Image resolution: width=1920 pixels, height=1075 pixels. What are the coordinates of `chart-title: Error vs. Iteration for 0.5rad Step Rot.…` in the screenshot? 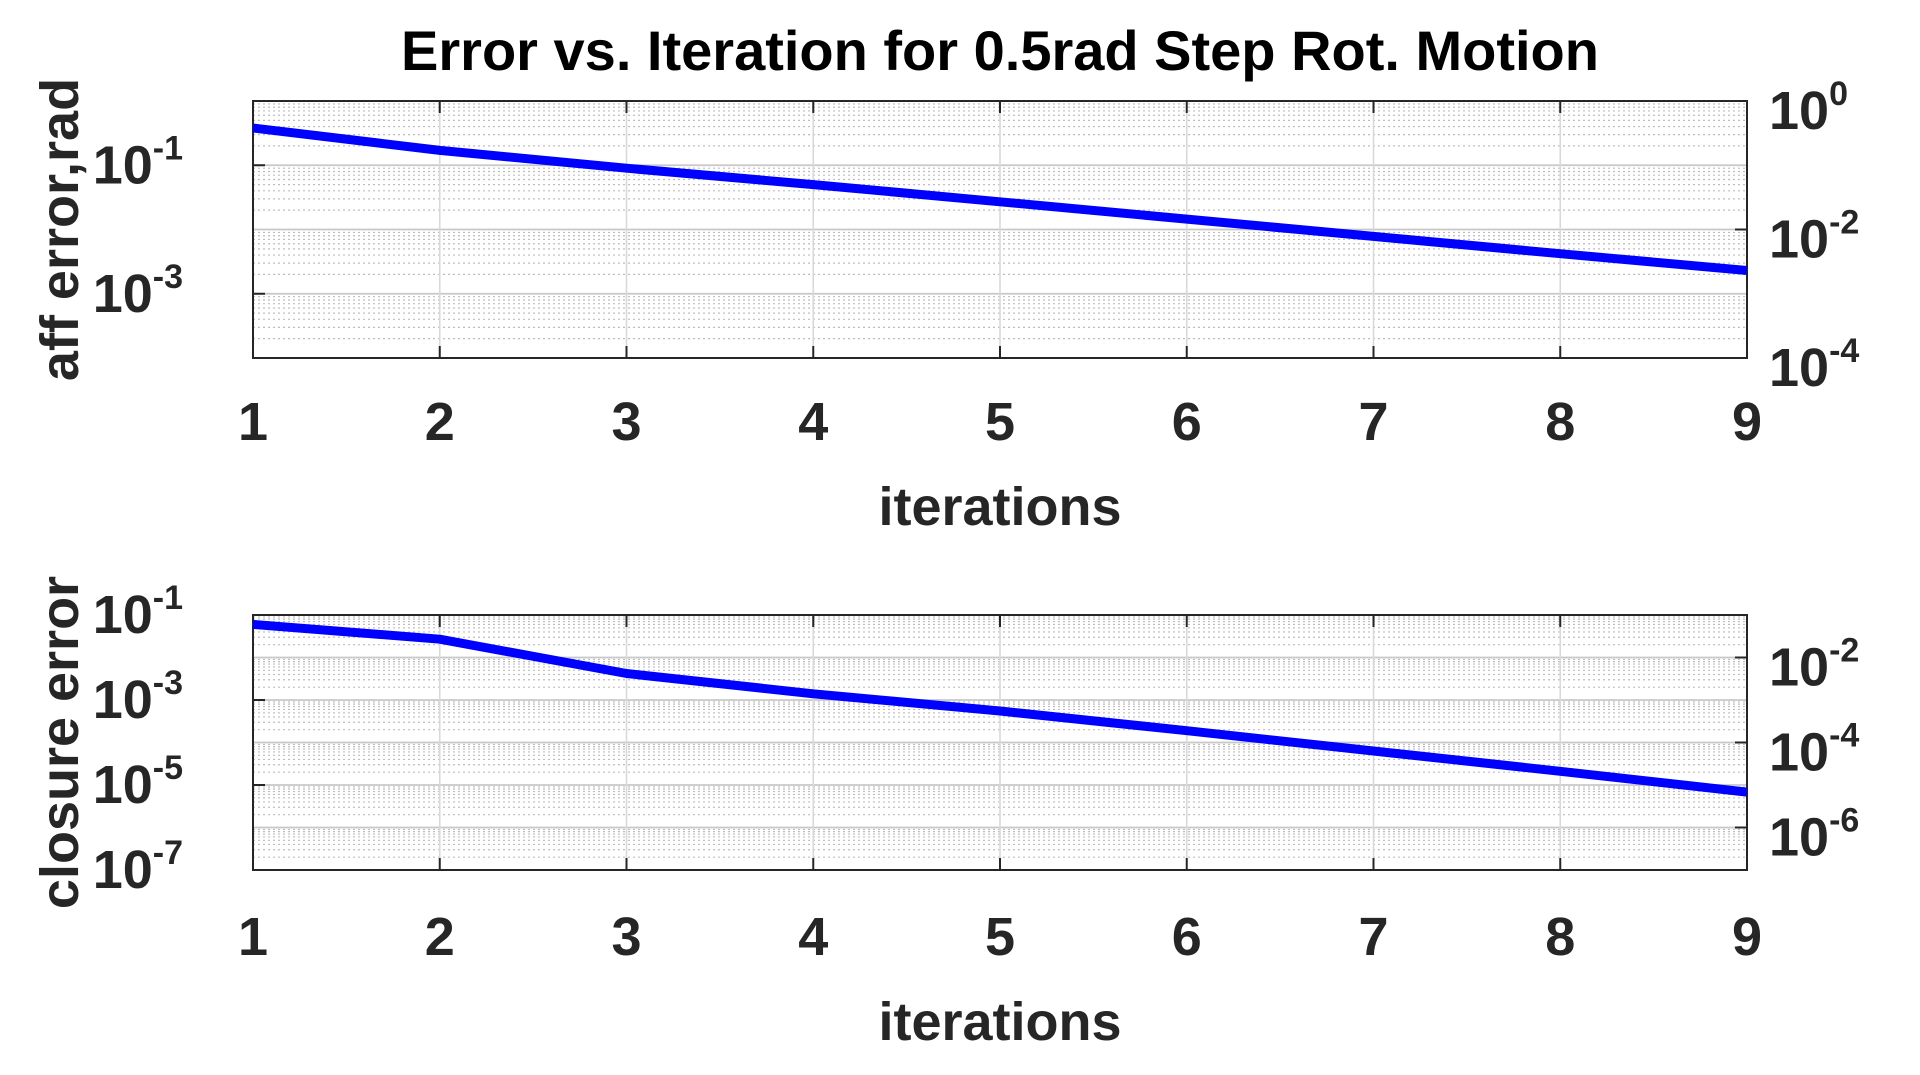 It's located at (1000, 50).